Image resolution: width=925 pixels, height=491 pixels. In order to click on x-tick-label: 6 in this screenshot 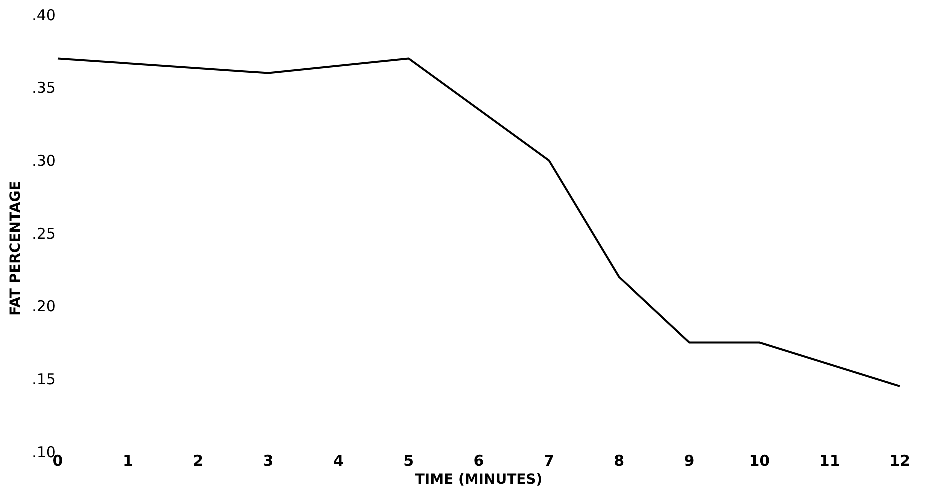, I will do `click(479, 461)`.